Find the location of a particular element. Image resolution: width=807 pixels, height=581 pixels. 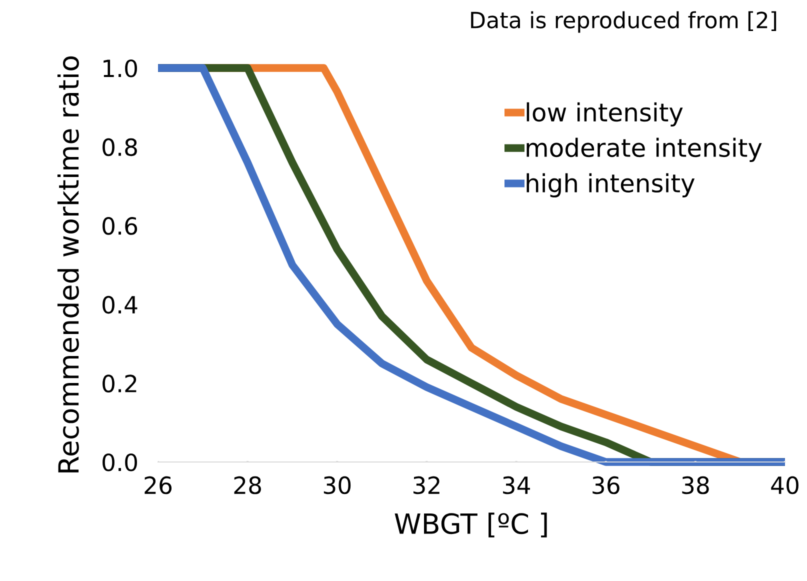

x-tick-label: 38 is located at coordinates (695, 485).